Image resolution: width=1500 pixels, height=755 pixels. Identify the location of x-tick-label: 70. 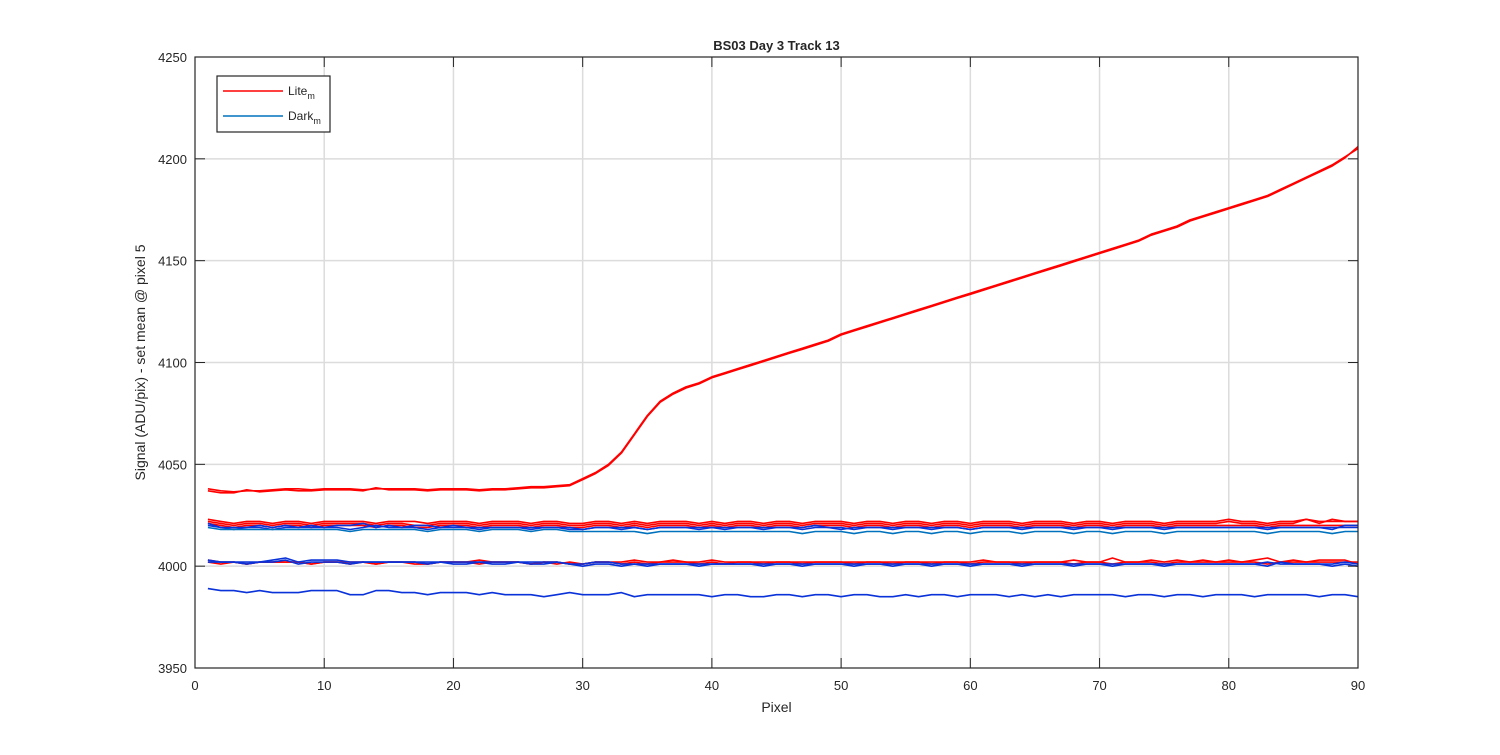
(1099, 685).